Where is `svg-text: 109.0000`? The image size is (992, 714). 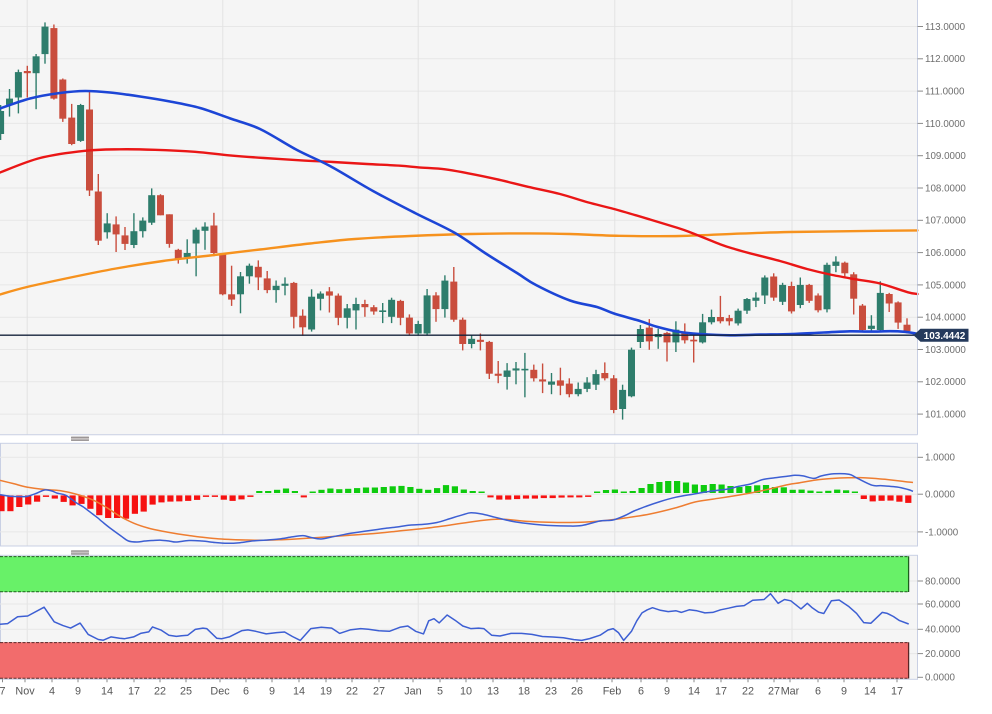
svg-text: 109.0000 is located at coordinates (945, 156).